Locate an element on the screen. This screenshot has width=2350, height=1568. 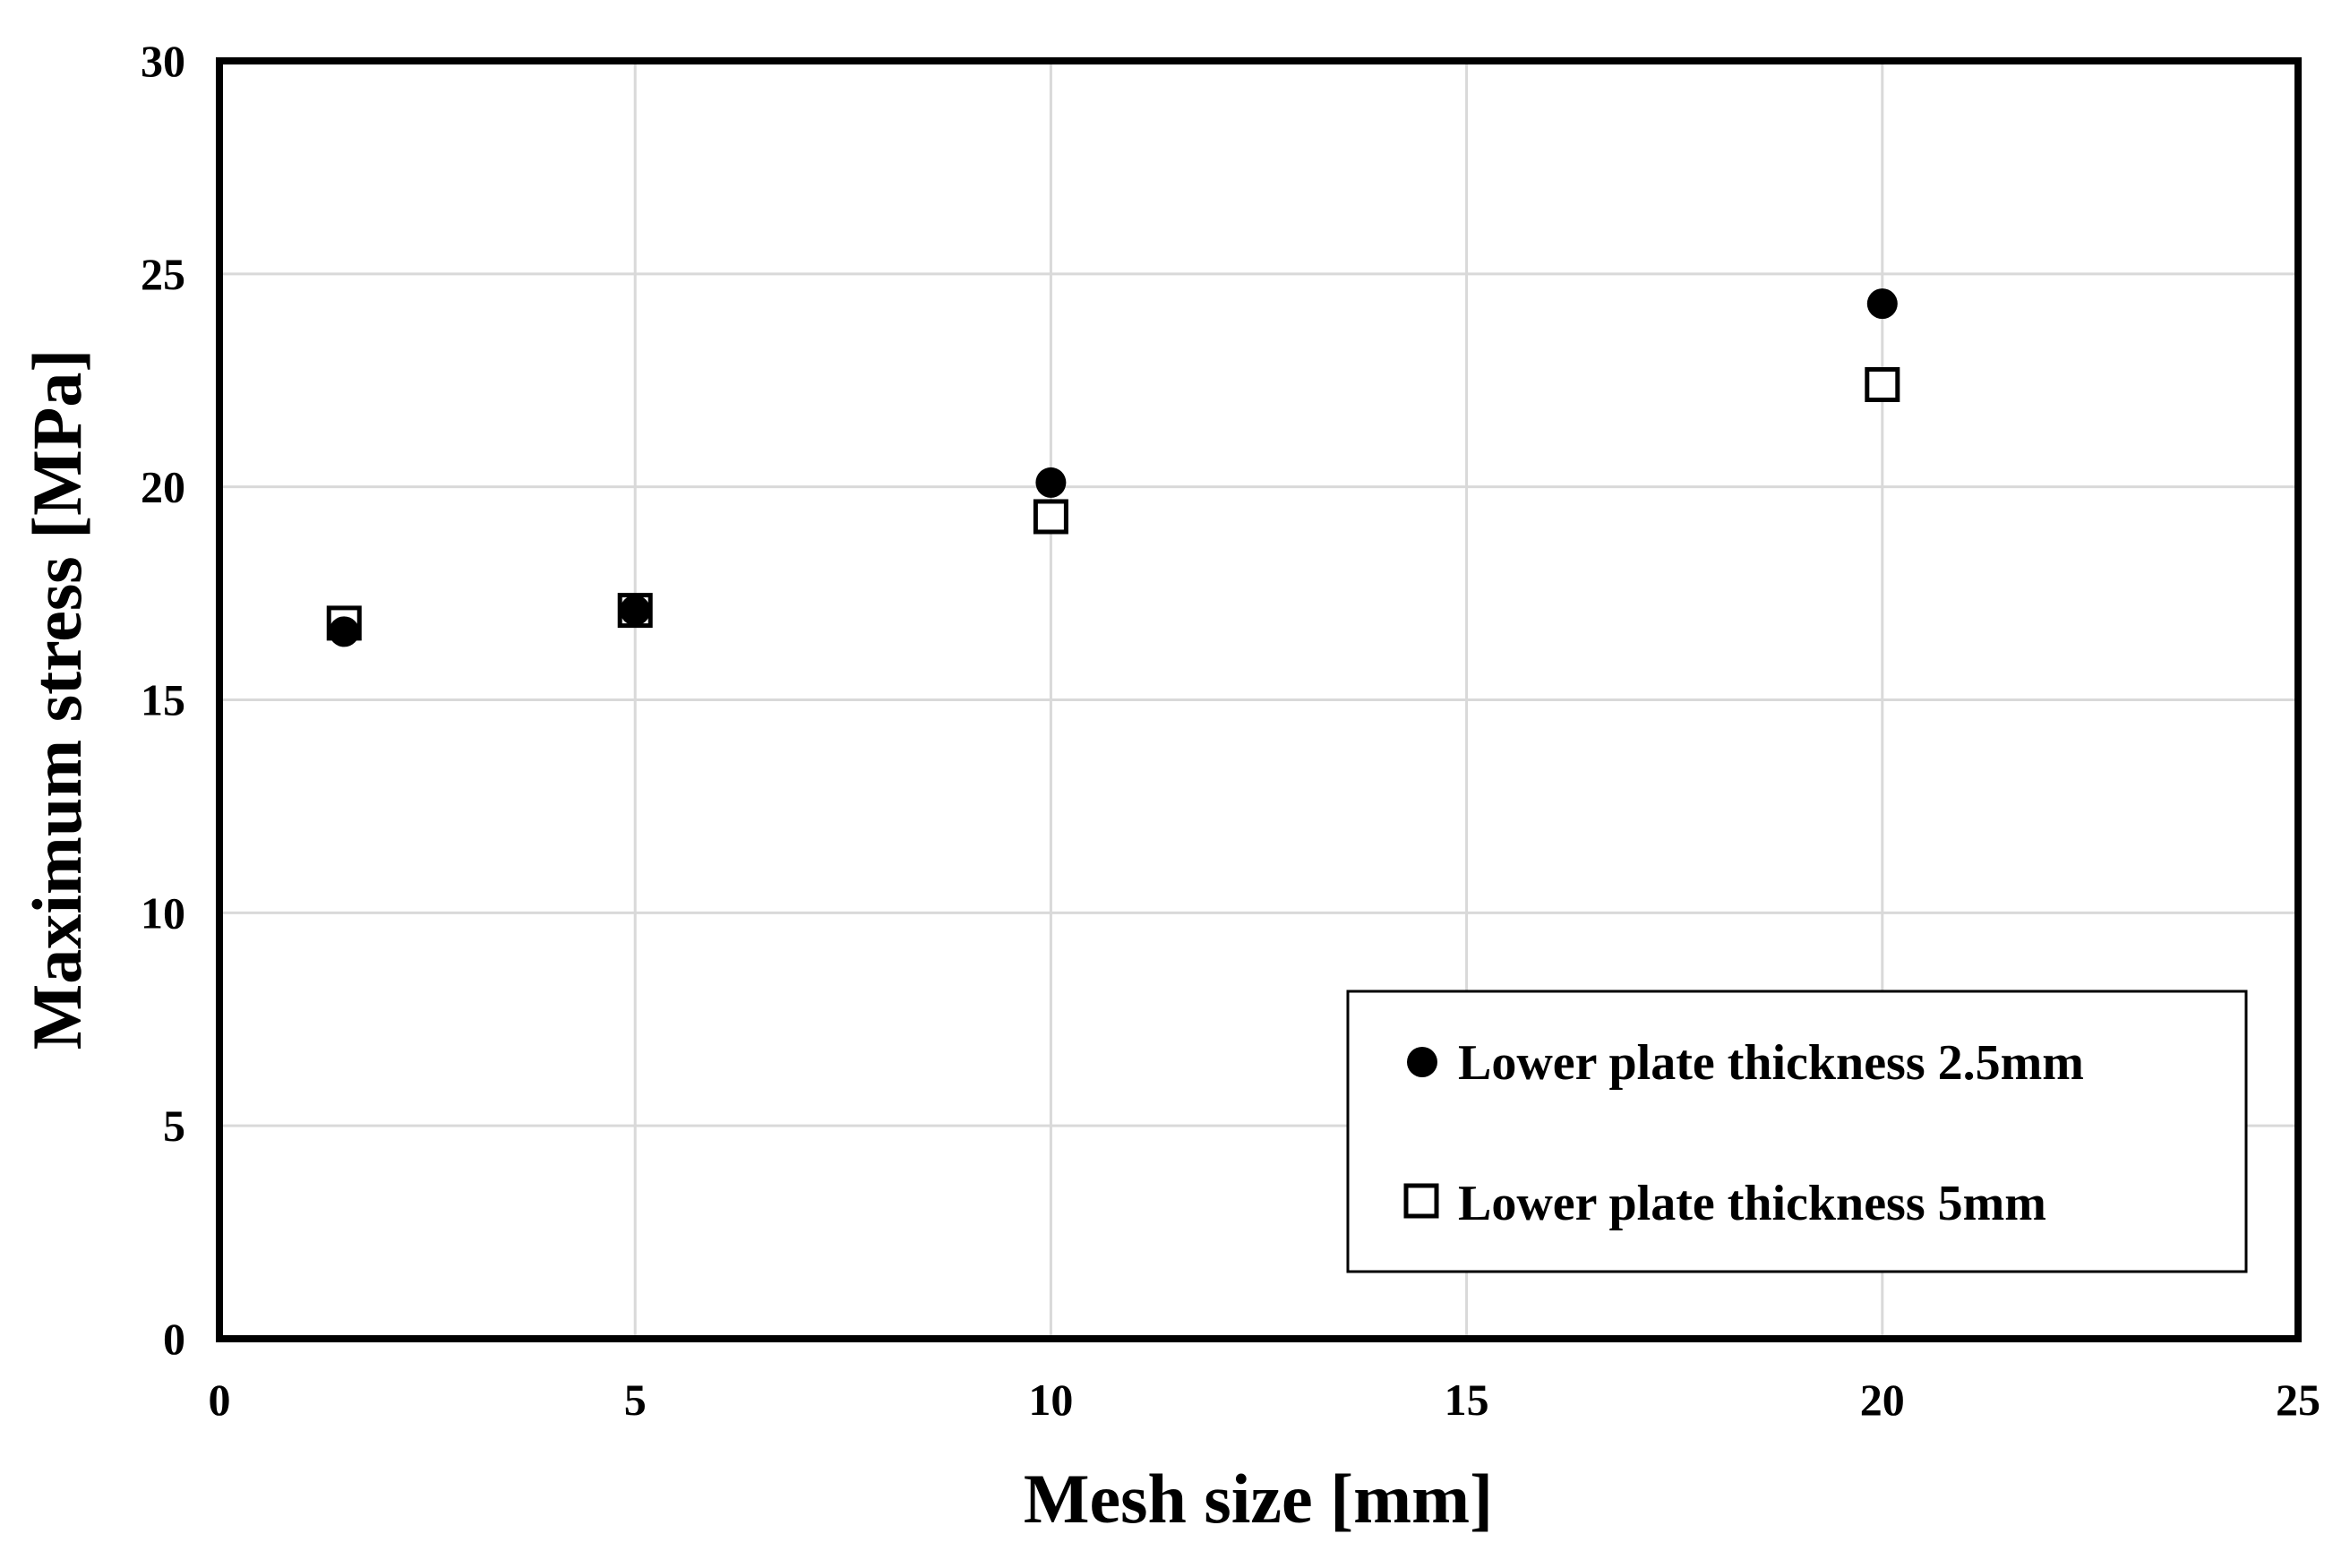
y-axis-title: Maximum stress [MPa] is located at coordinates (57, 700).